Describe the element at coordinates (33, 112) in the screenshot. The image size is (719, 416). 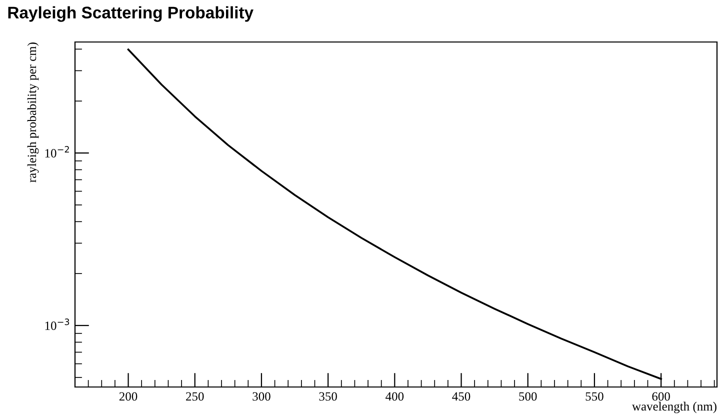
I see `y-axis-title: rayleigh probability per cm)` at that location.